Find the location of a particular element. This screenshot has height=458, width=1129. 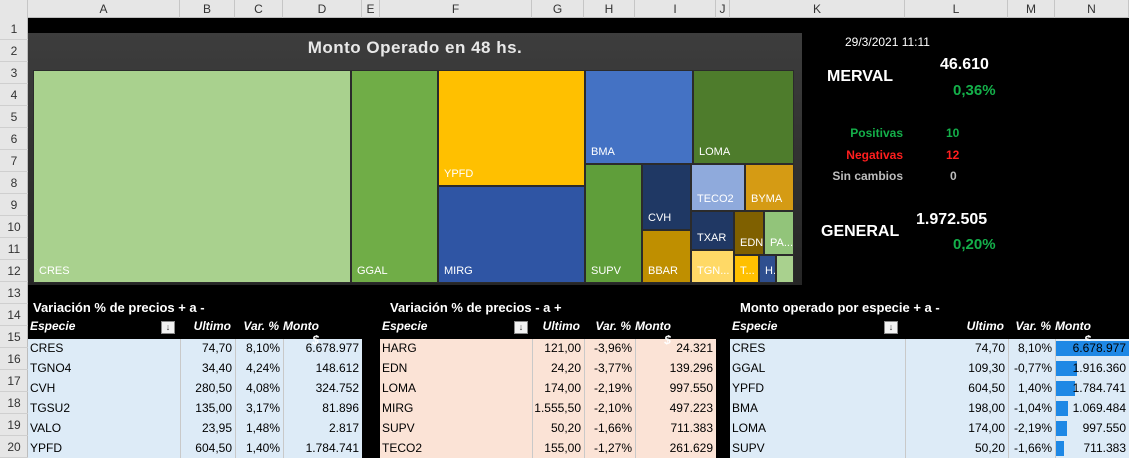

table_monto-cell: -1,66% is located at coordinates (1032, 448).